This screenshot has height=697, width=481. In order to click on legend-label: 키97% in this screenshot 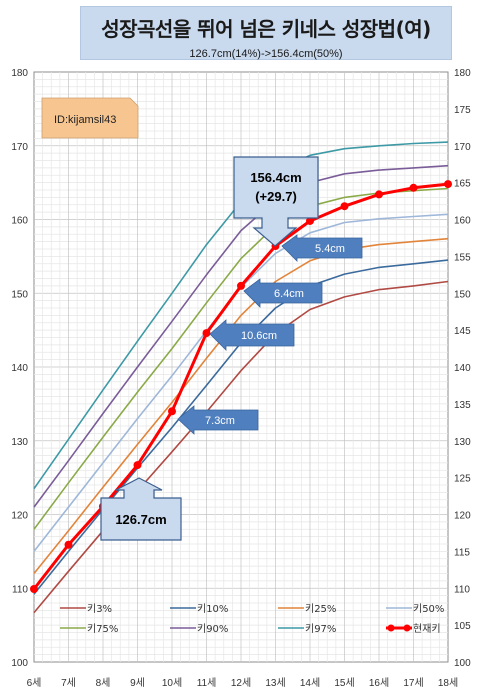, I will do `click(320, 629)`.